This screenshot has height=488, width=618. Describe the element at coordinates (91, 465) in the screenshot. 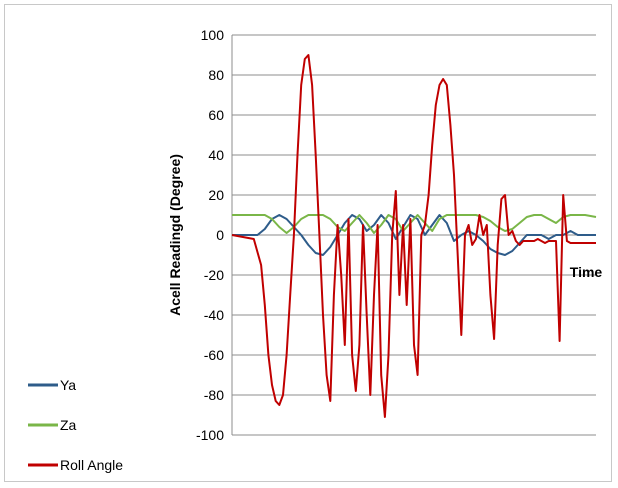

I see `legend-label: Roll Angle` at that location.